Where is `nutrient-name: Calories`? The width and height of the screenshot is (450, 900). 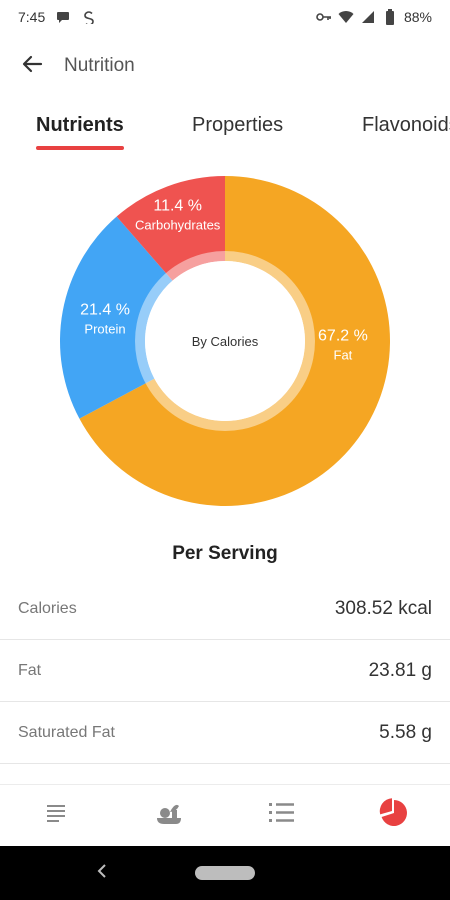 nutrient-name: Calories is located at coordinates (47, 608).